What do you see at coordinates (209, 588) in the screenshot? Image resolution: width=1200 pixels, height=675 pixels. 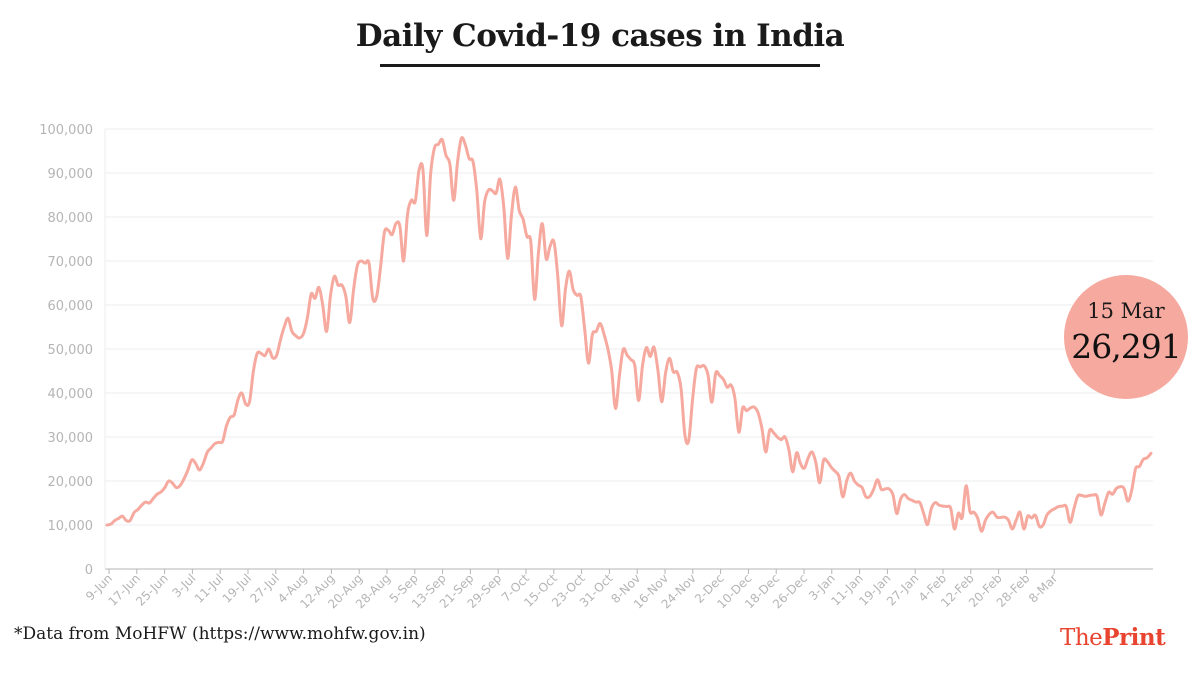 I see `x-tick-label: 11-Jul` at bounding box center [209, 588].